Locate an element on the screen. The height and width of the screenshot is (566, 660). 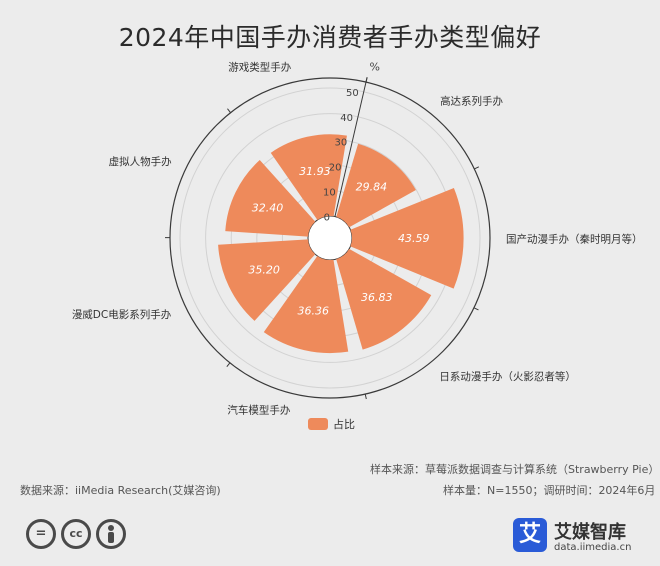
category-label: 国产动漫手办（秦时明月等） is located at coordinates (574, 238).